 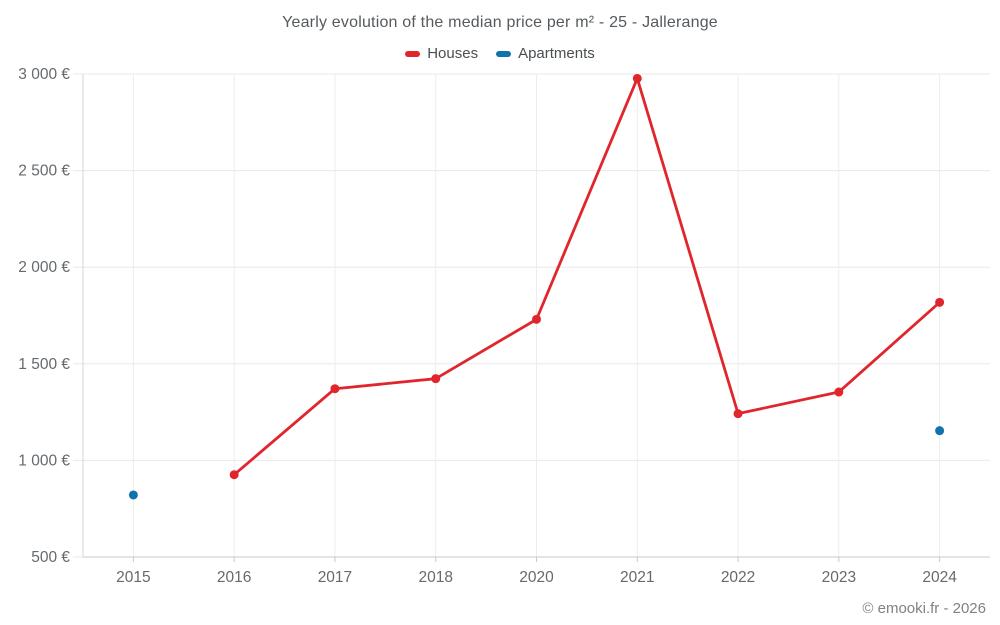 What do you see at coordinates (234, 475) in the screenshot?
I see `data-point-houses-2016` at bounding box center [234, 475].